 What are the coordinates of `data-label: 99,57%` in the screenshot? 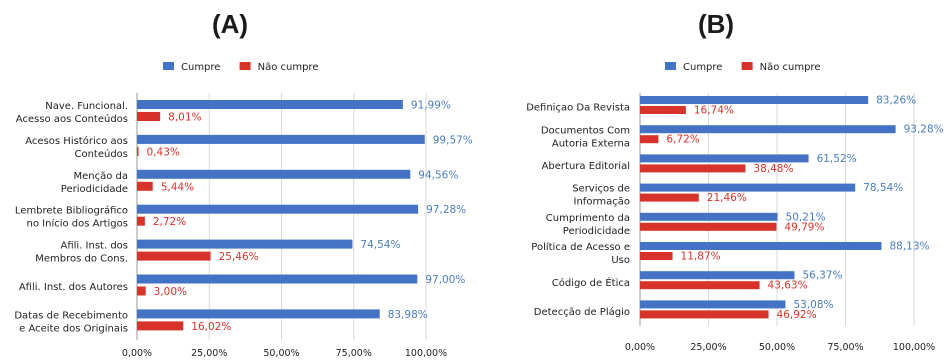 It's located at (453, 140).